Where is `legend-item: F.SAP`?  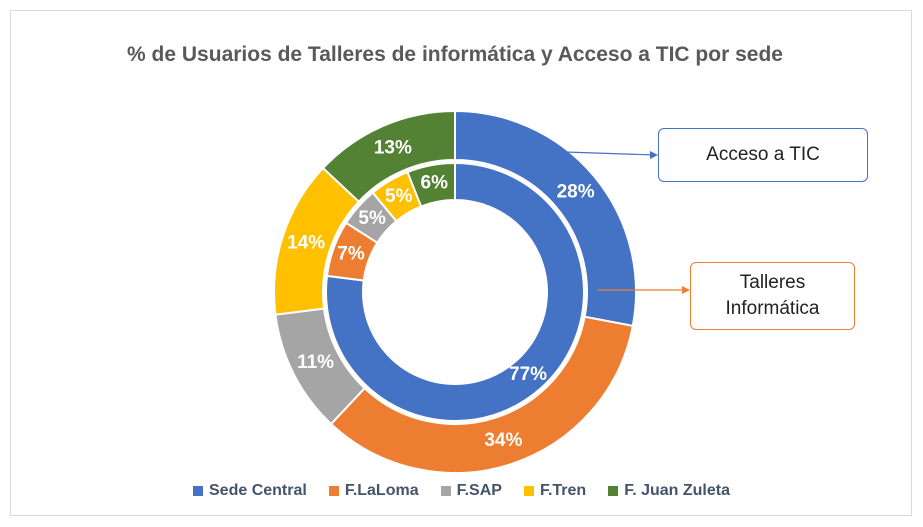 legend-item: F.SAP is located at coordinates (471, 491).